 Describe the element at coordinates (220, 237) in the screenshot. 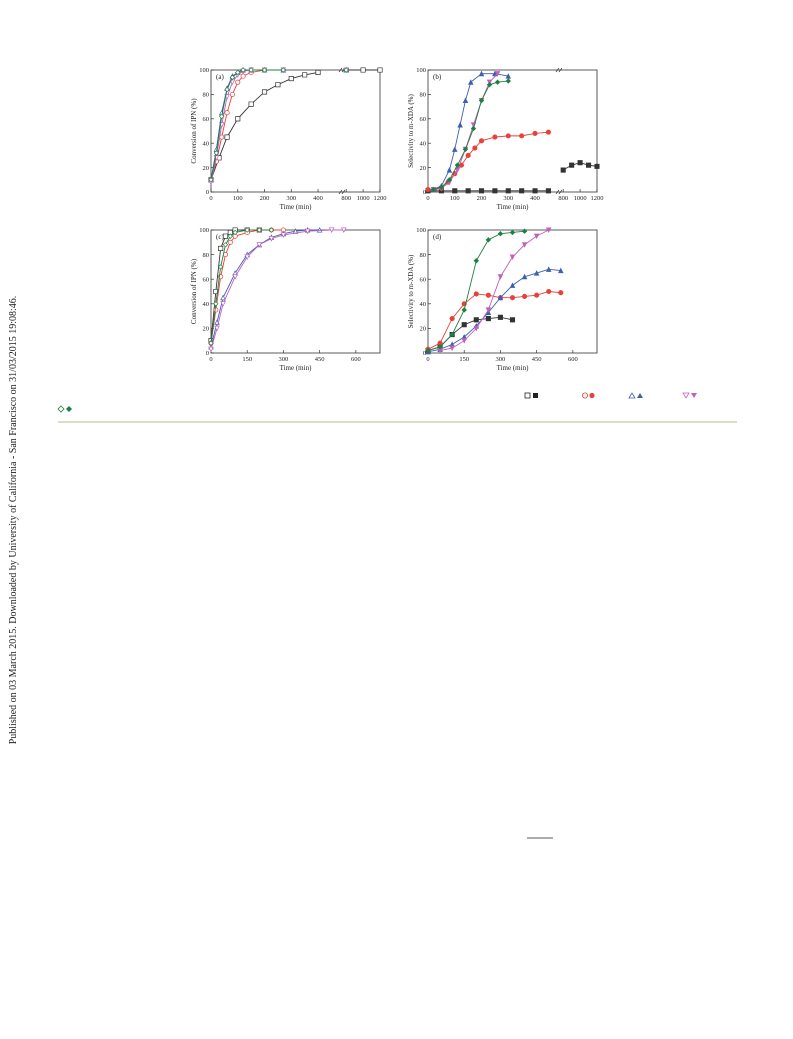

I see `panel-label: (c)` at that location.